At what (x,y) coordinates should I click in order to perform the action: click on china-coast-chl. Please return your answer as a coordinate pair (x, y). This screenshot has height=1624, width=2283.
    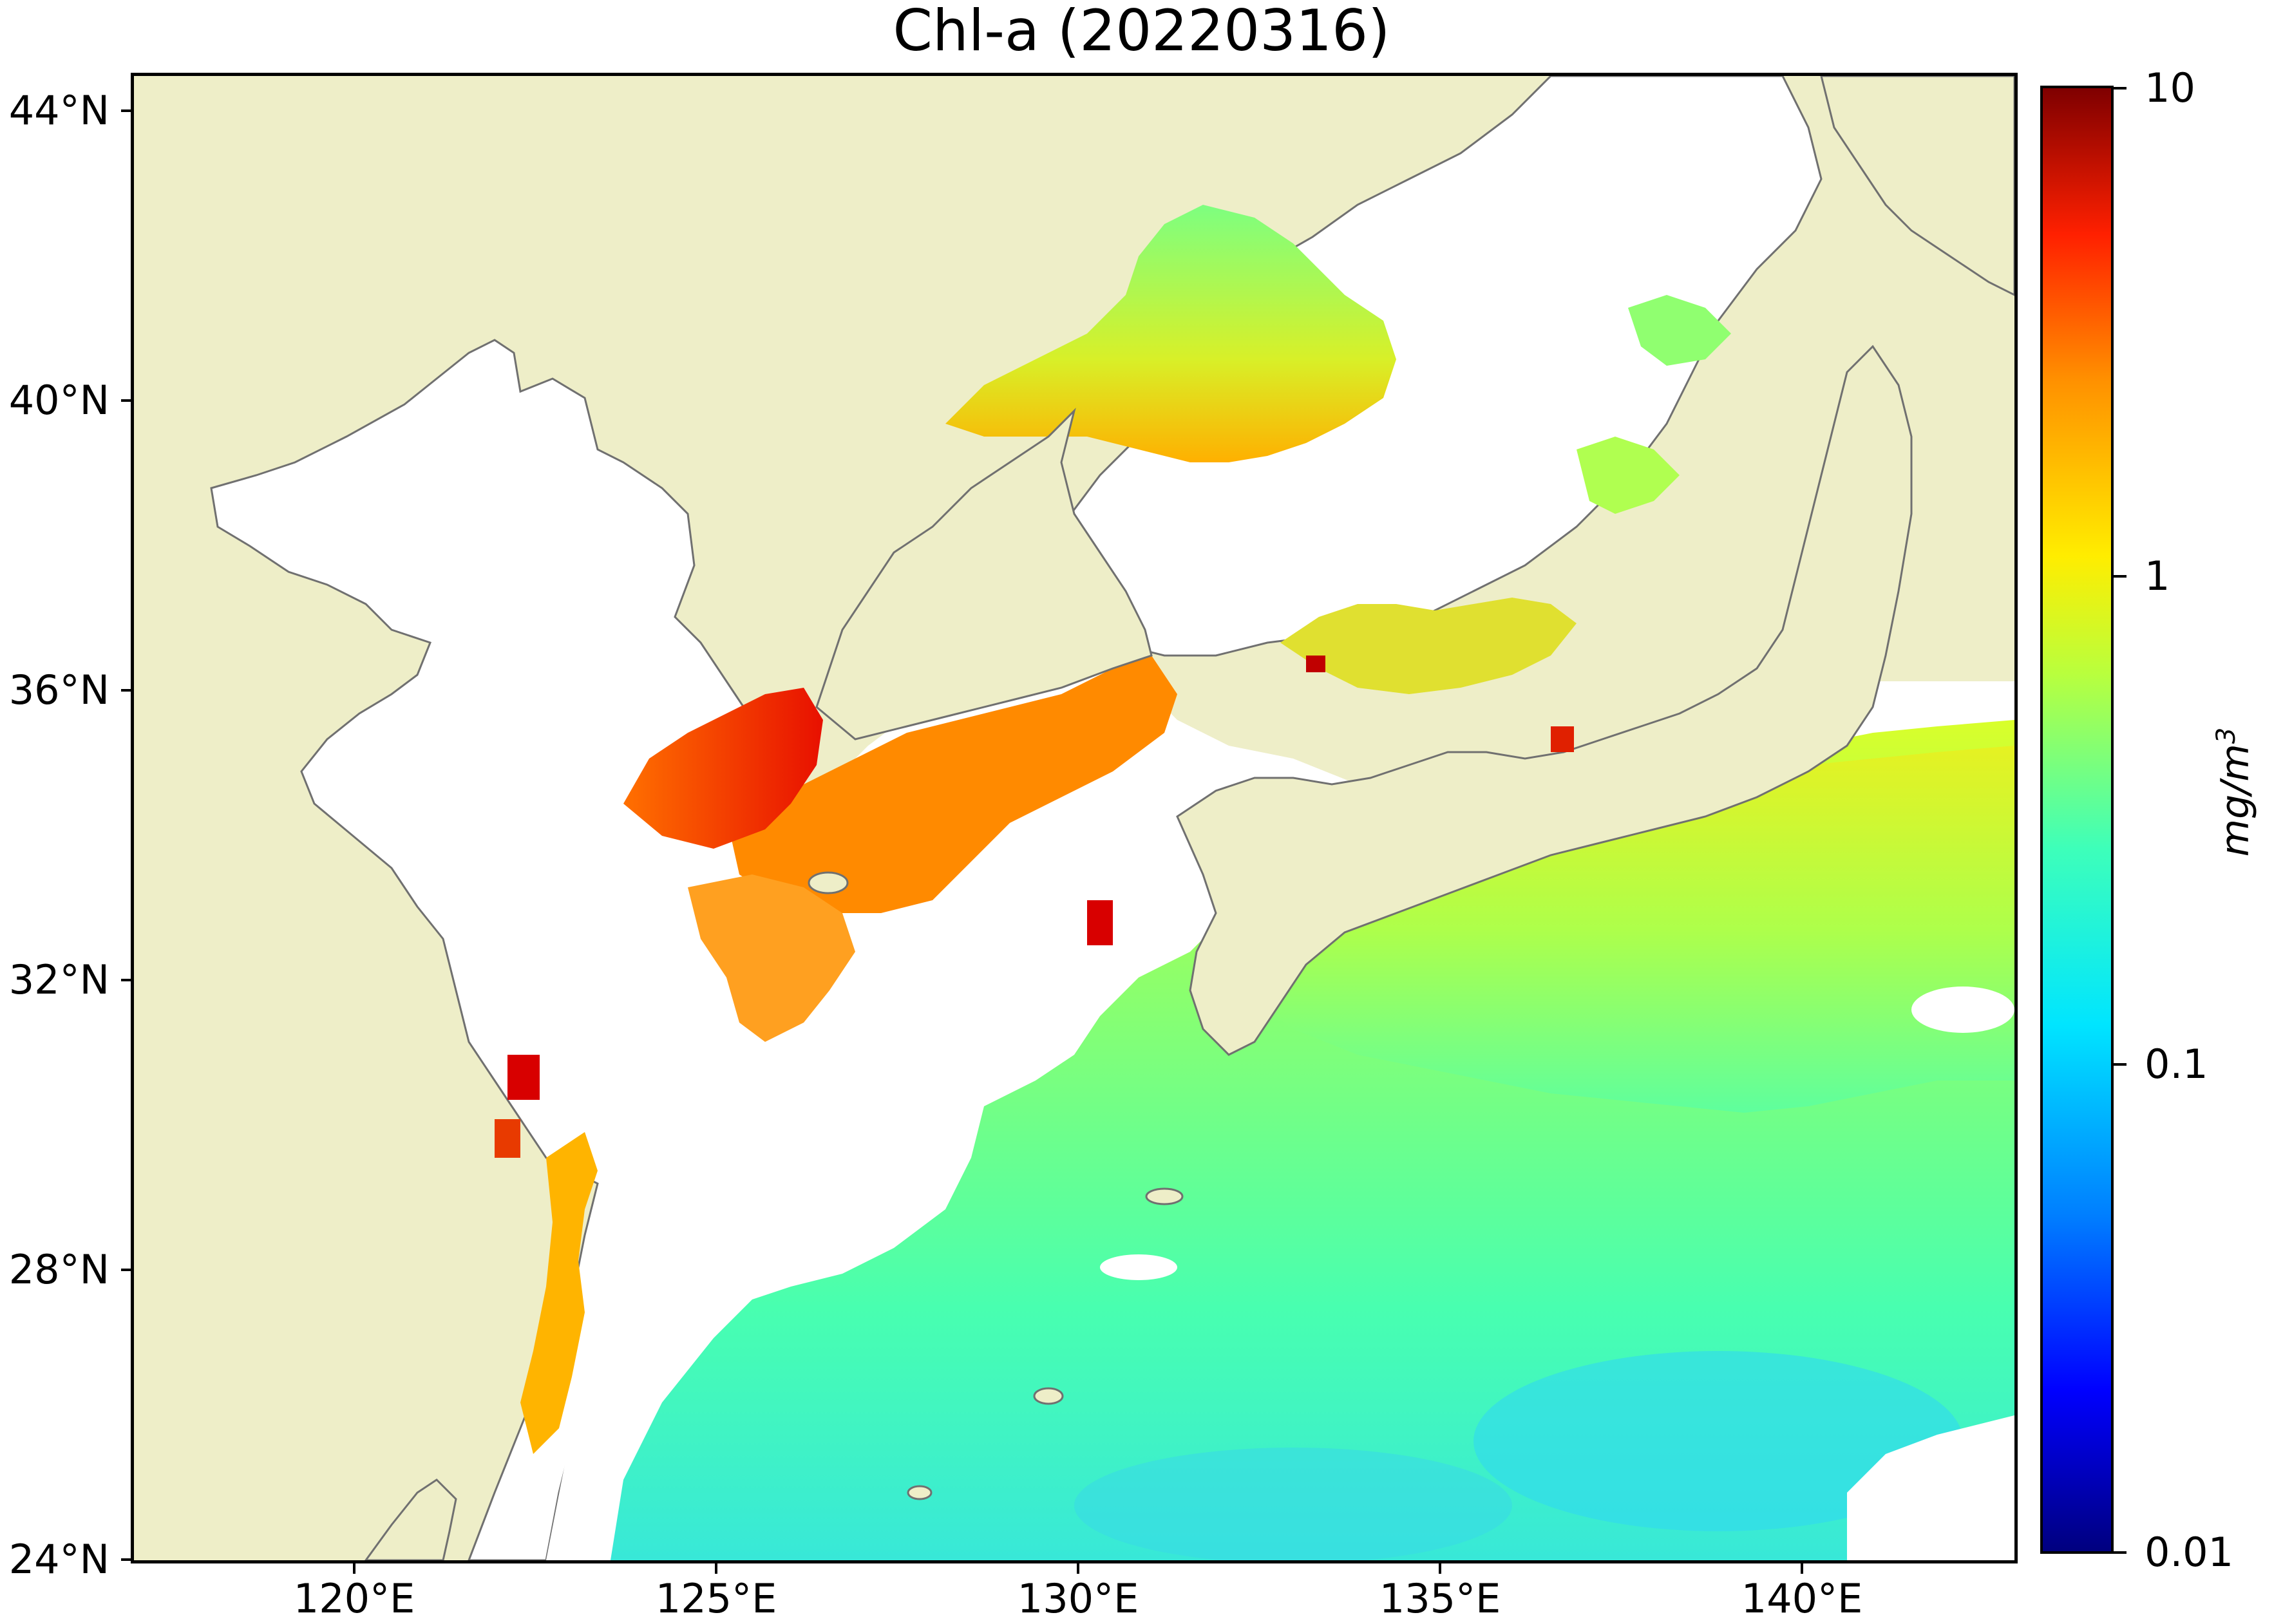
    Looking at the image, I should click on (559, 1293).